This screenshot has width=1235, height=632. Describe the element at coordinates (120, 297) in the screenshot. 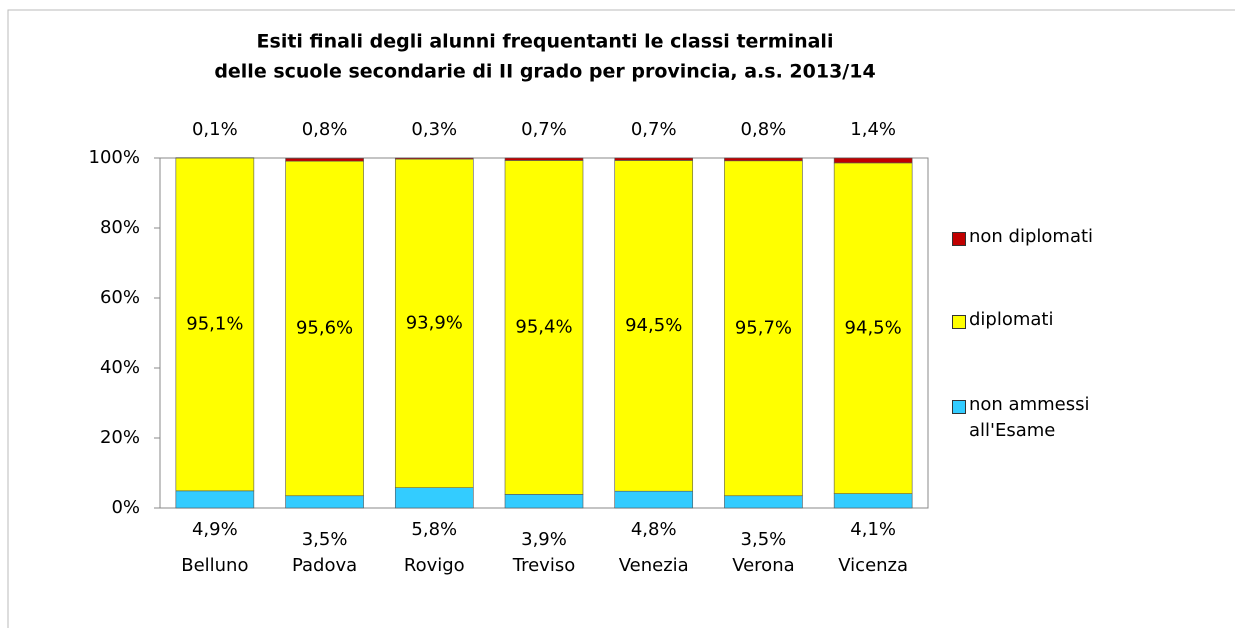

I see `y-tick-label: 60%` at that location.